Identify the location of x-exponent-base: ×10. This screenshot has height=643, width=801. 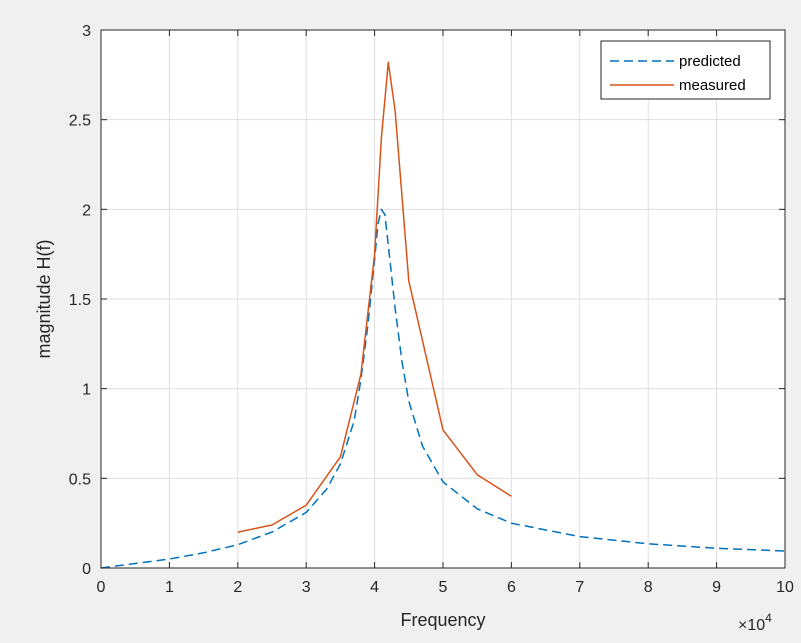
(751, 625).